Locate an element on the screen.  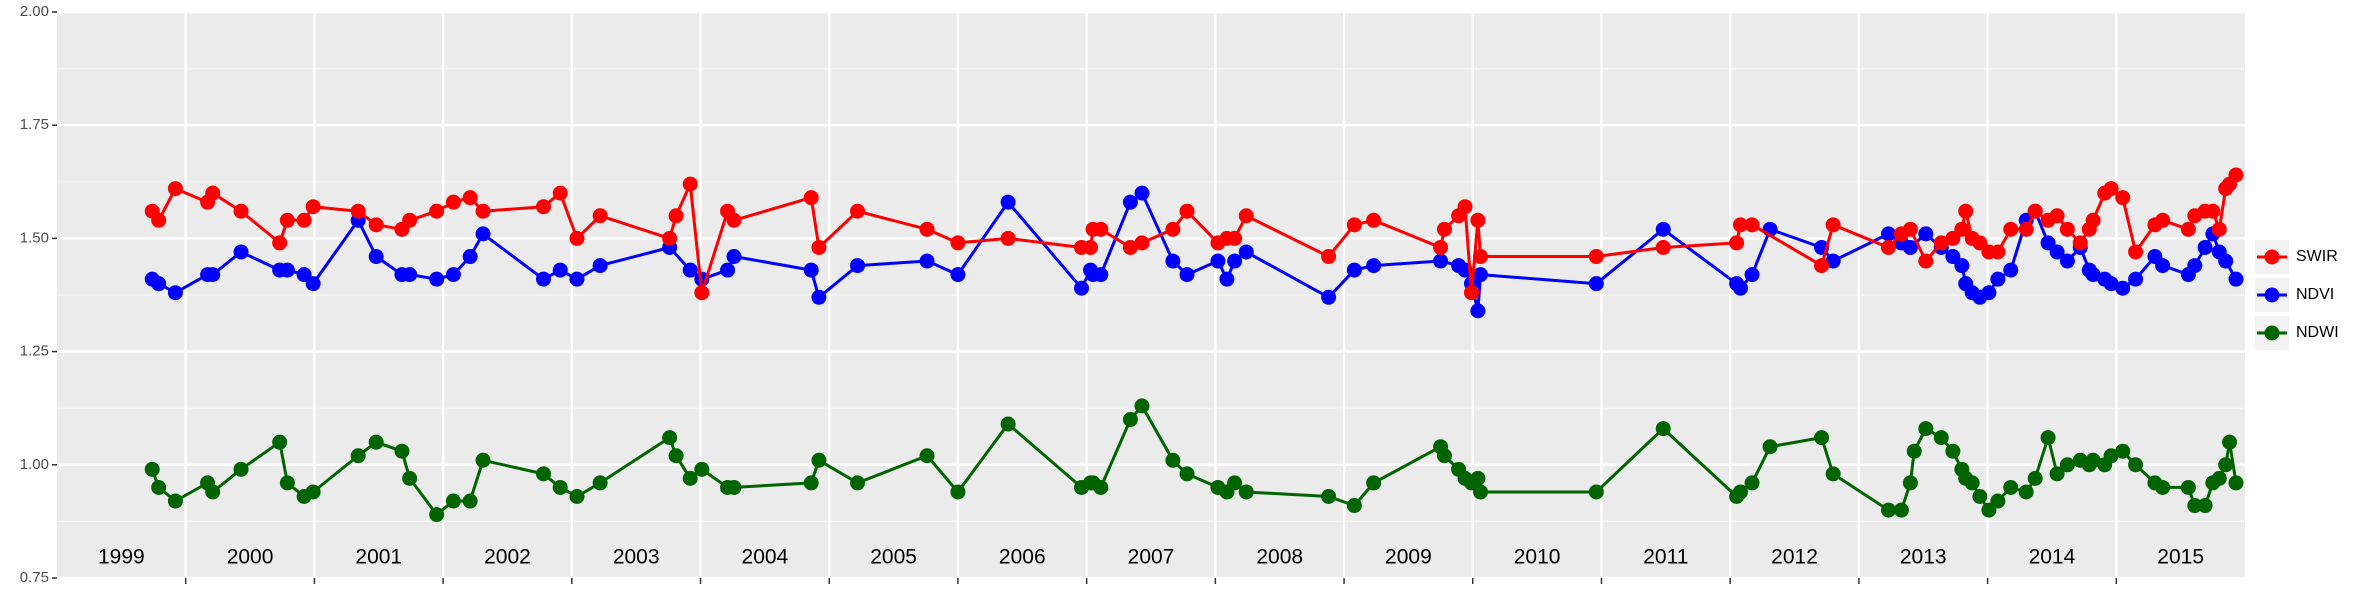
x-tick-label: 2015 is located at coordinates (2180, 557).